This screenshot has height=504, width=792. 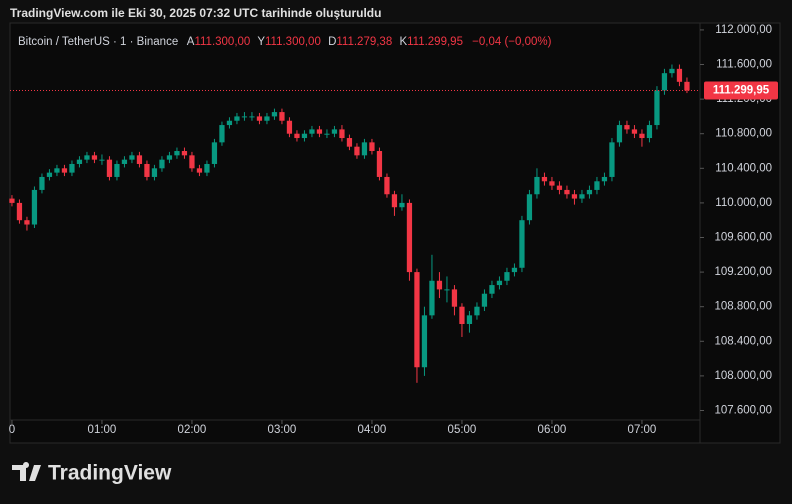 I want to click on logo-icon, so click(x=26, y=471).